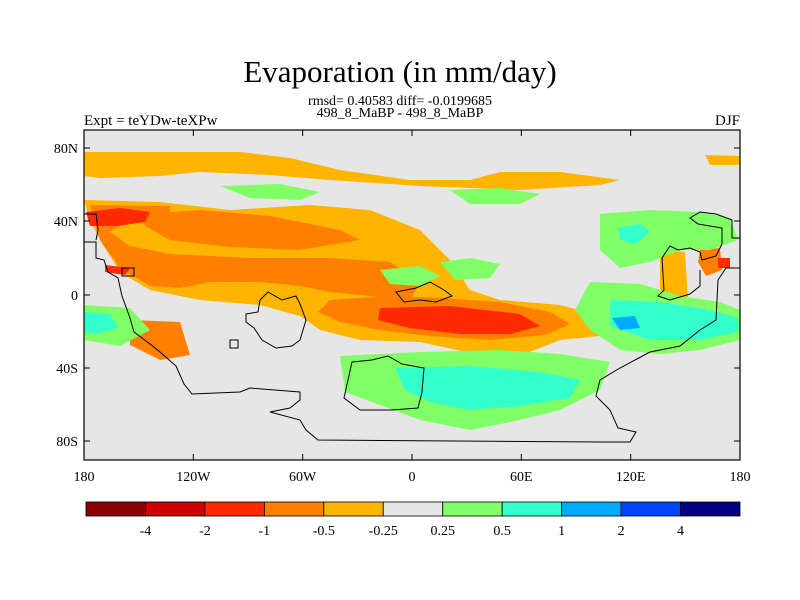 The width and height of the screenshot is (800, 600). Describe the element at coordinates (66, 149) in the screenshot. I see `y-tick-label: 80N` at that location.